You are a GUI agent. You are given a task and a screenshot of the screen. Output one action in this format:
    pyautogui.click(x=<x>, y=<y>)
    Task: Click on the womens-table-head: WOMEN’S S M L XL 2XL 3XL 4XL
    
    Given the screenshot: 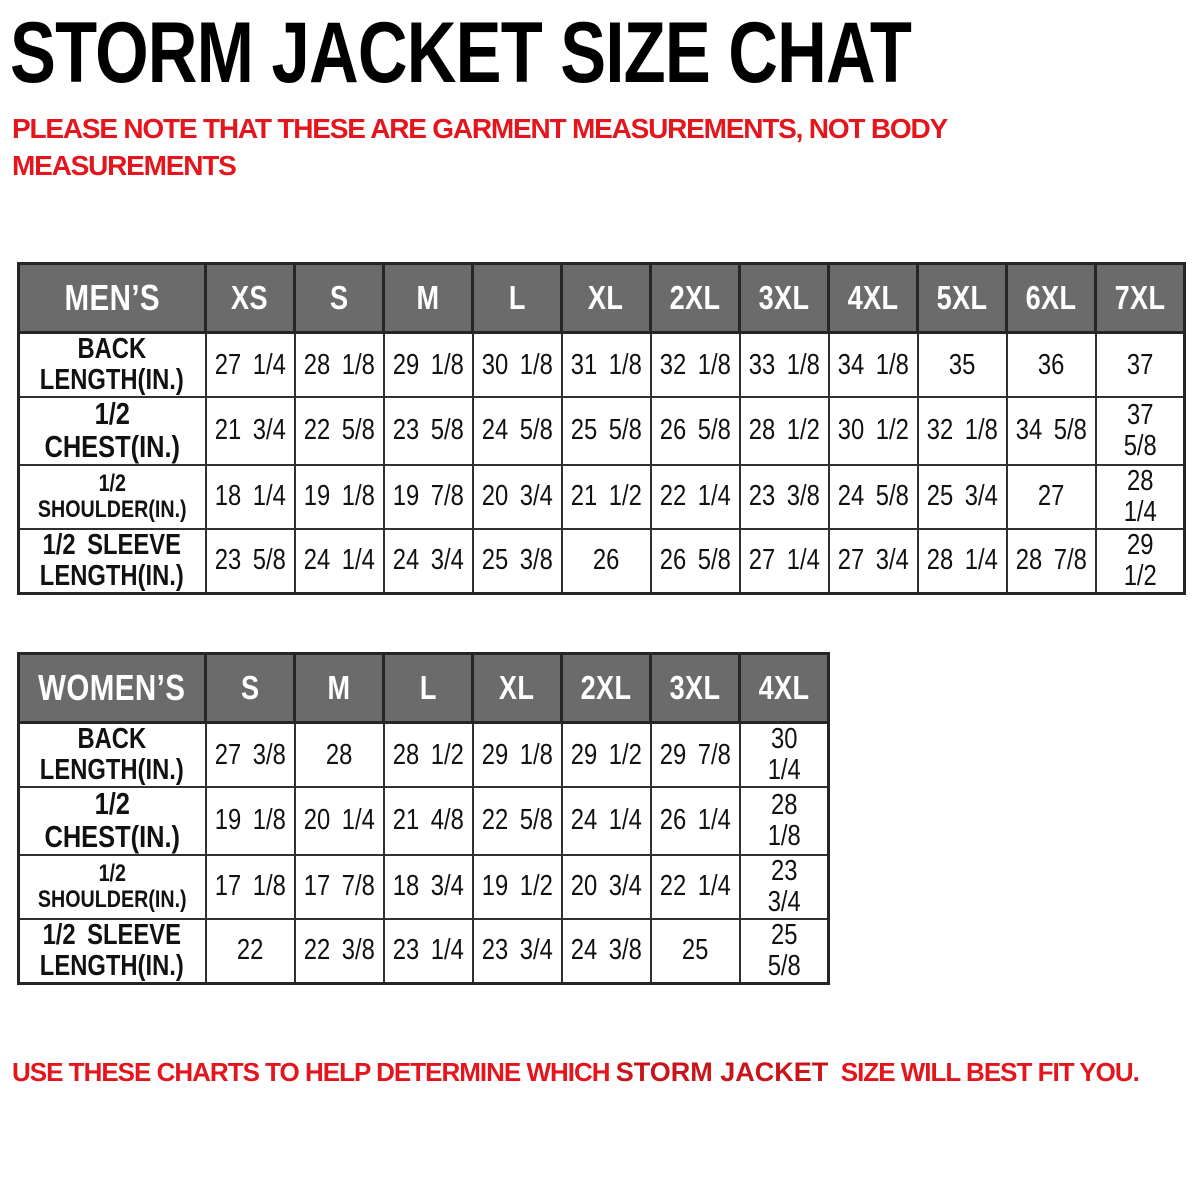 What is the action you would take?
    pyautogui.click(x=423, y=688)
    